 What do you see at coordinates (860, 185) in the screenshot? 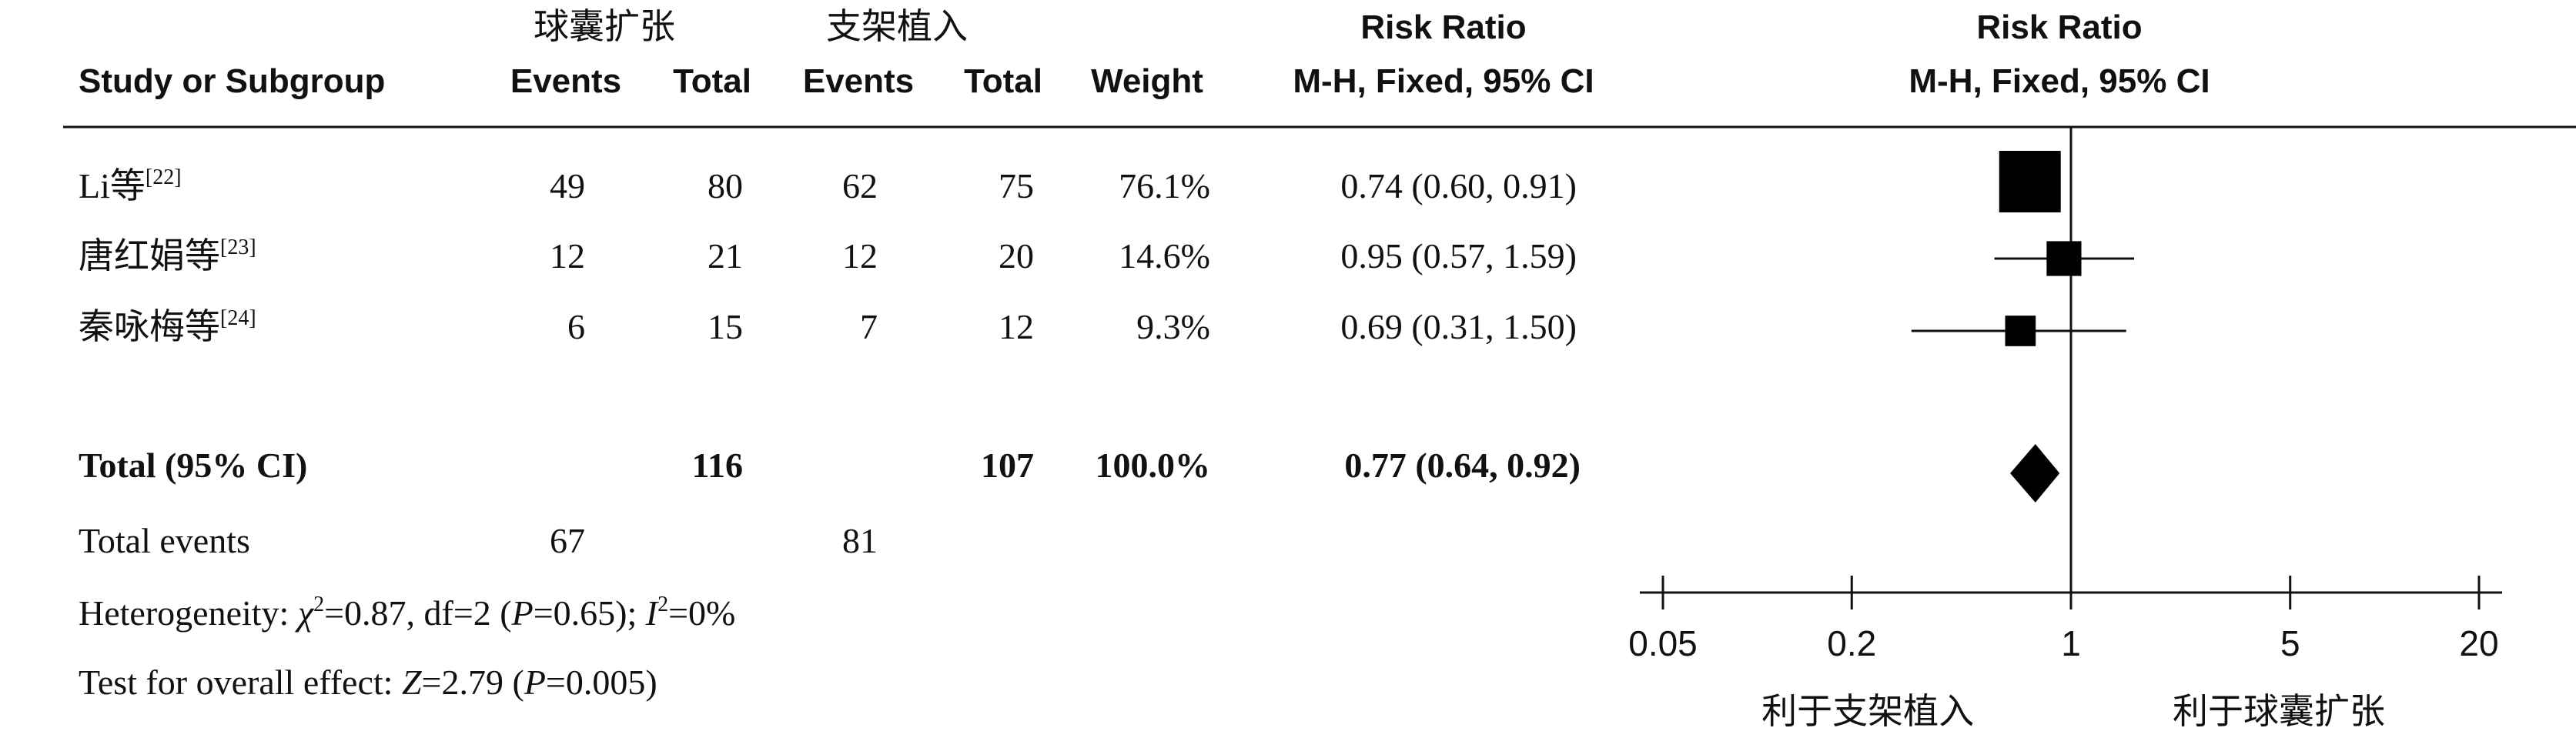
I see `events2-cell: 62` at bounding box center [860, 185].